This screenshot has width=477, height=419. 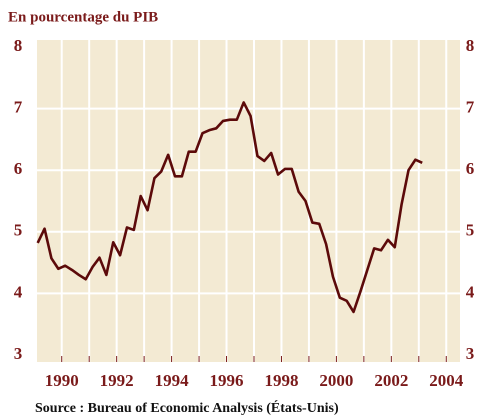 I want to click on y-tick-label: 5, so click(x=18, y=230).